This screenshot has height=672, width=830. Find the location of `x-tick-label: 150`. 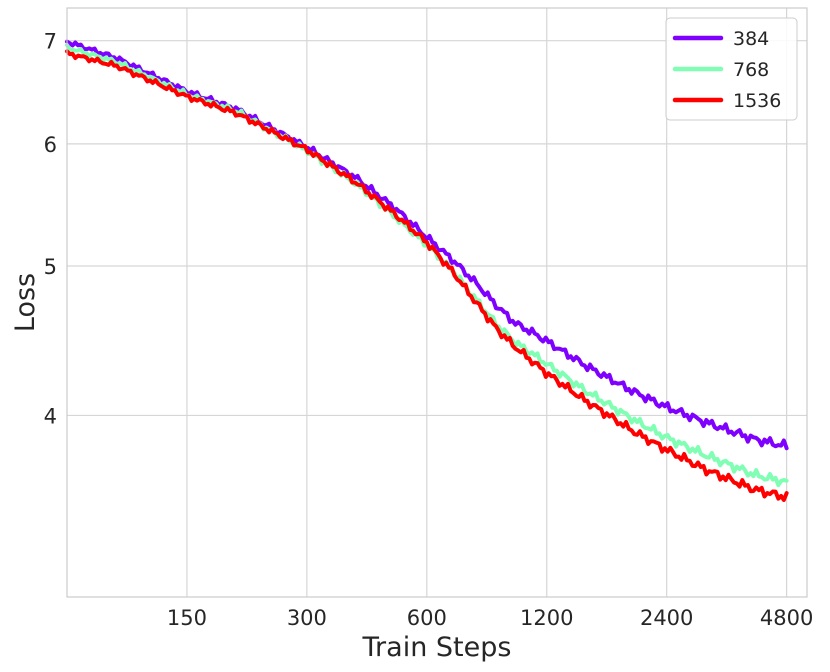

x-tick-label: 150 is located at coordinates (187, 618).